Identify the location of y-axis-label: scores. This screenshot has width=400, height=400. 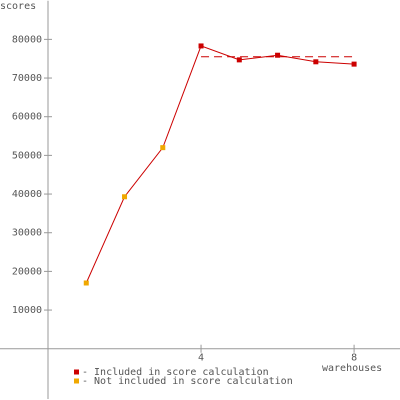
(18, 6).